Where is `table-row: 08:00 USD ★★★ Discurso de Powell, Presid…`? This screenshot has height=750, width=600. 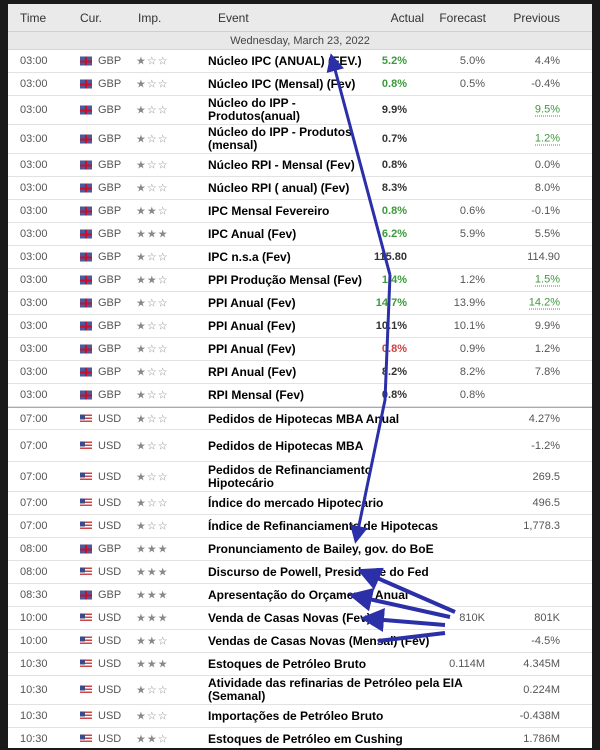
table-row: 08:00 USD ★★★ Discurso de Powell, Presid… is located at coordinates (300, 572).